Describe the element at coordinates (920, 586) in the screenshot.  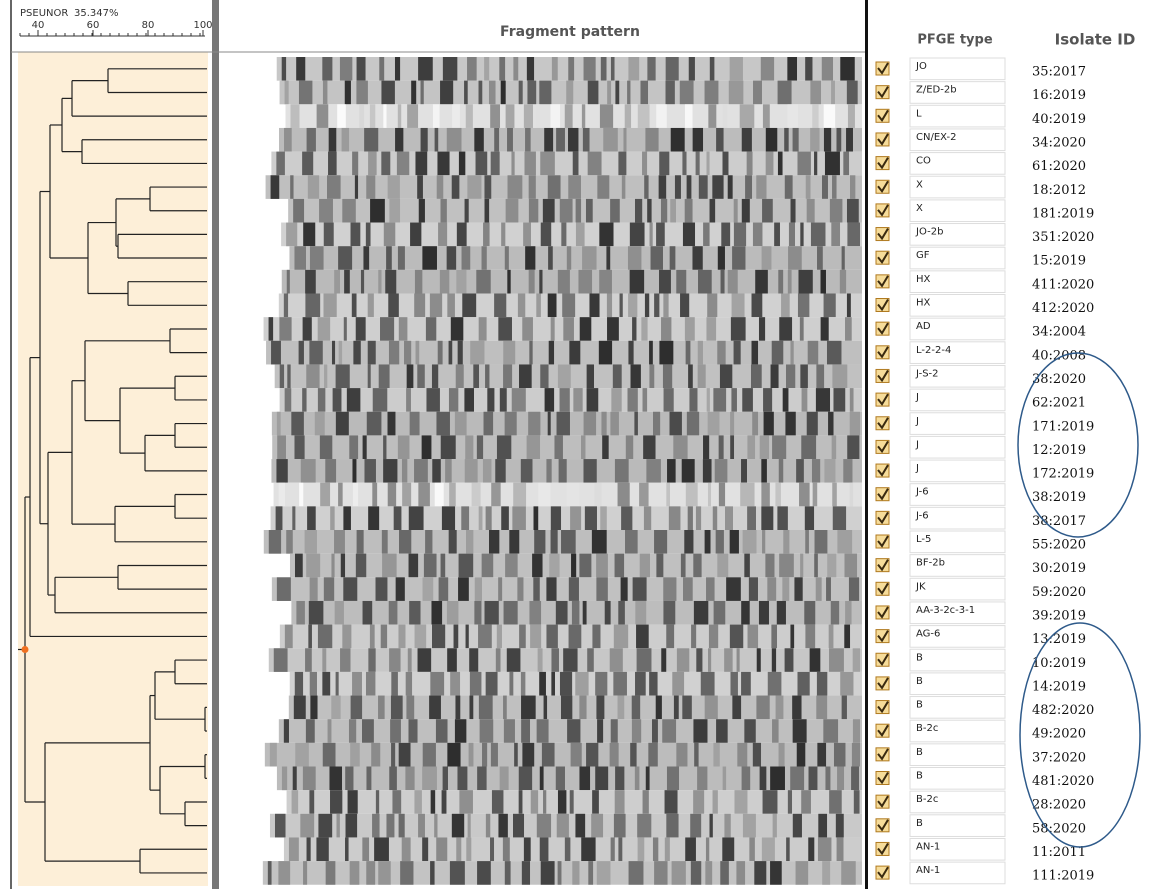
I see `pfge-type: JK` at that location.